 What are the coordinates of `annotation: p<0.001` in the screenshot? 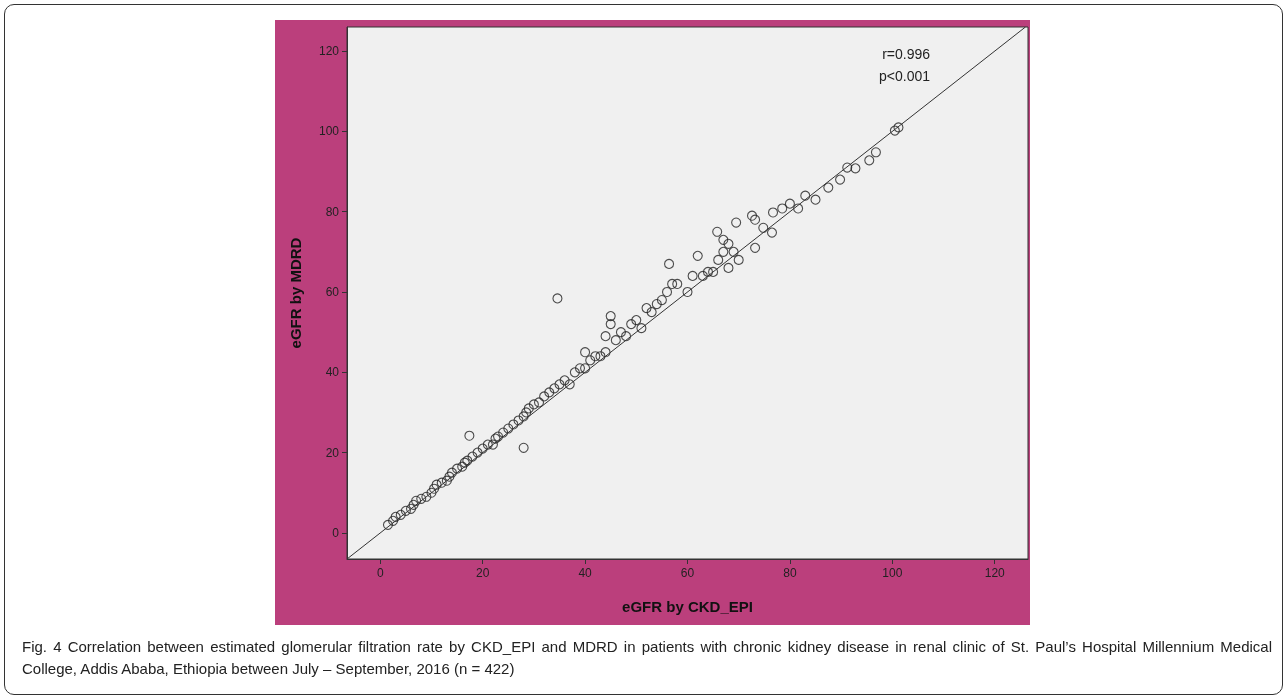 It's located at (905, 76).